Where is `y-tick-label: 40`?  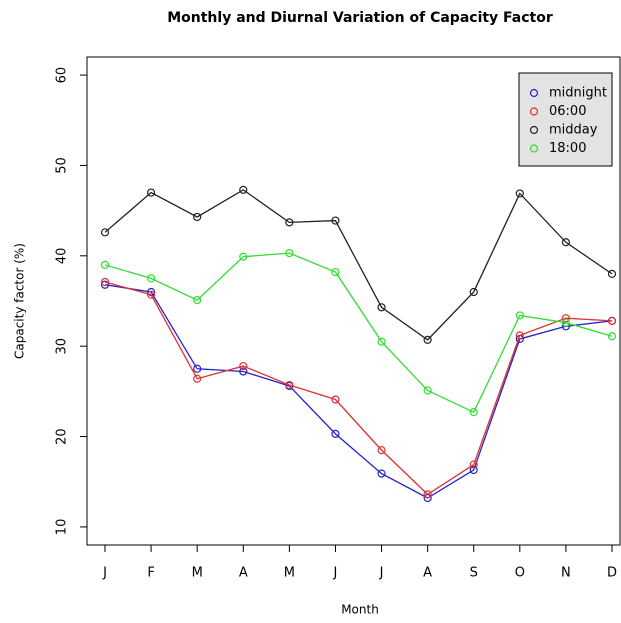 y-tick-label: 40 is located at coordinates (62, 256).